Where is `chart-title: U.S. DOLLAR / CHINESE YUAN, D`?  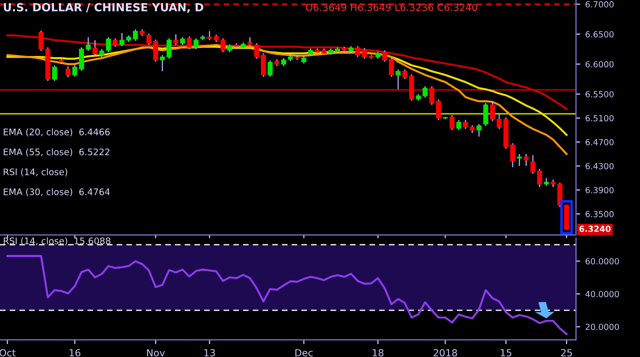
chart-title: U.S. DOLLAR / CHINESE YUAN, D is located at coordinates (104, 8).